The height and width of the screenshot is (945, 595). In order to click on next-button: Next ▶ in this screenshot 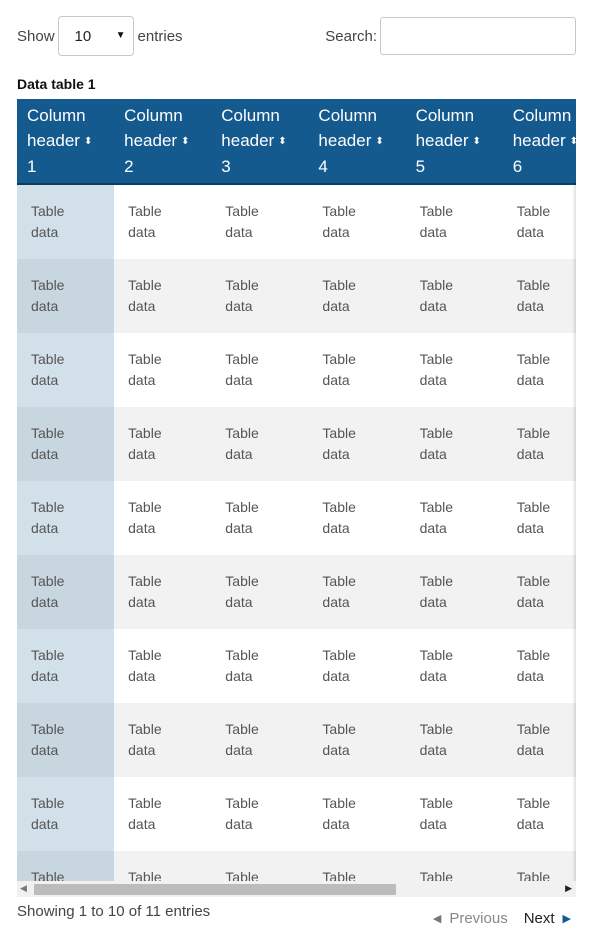, I will do `click(547, 918)`.